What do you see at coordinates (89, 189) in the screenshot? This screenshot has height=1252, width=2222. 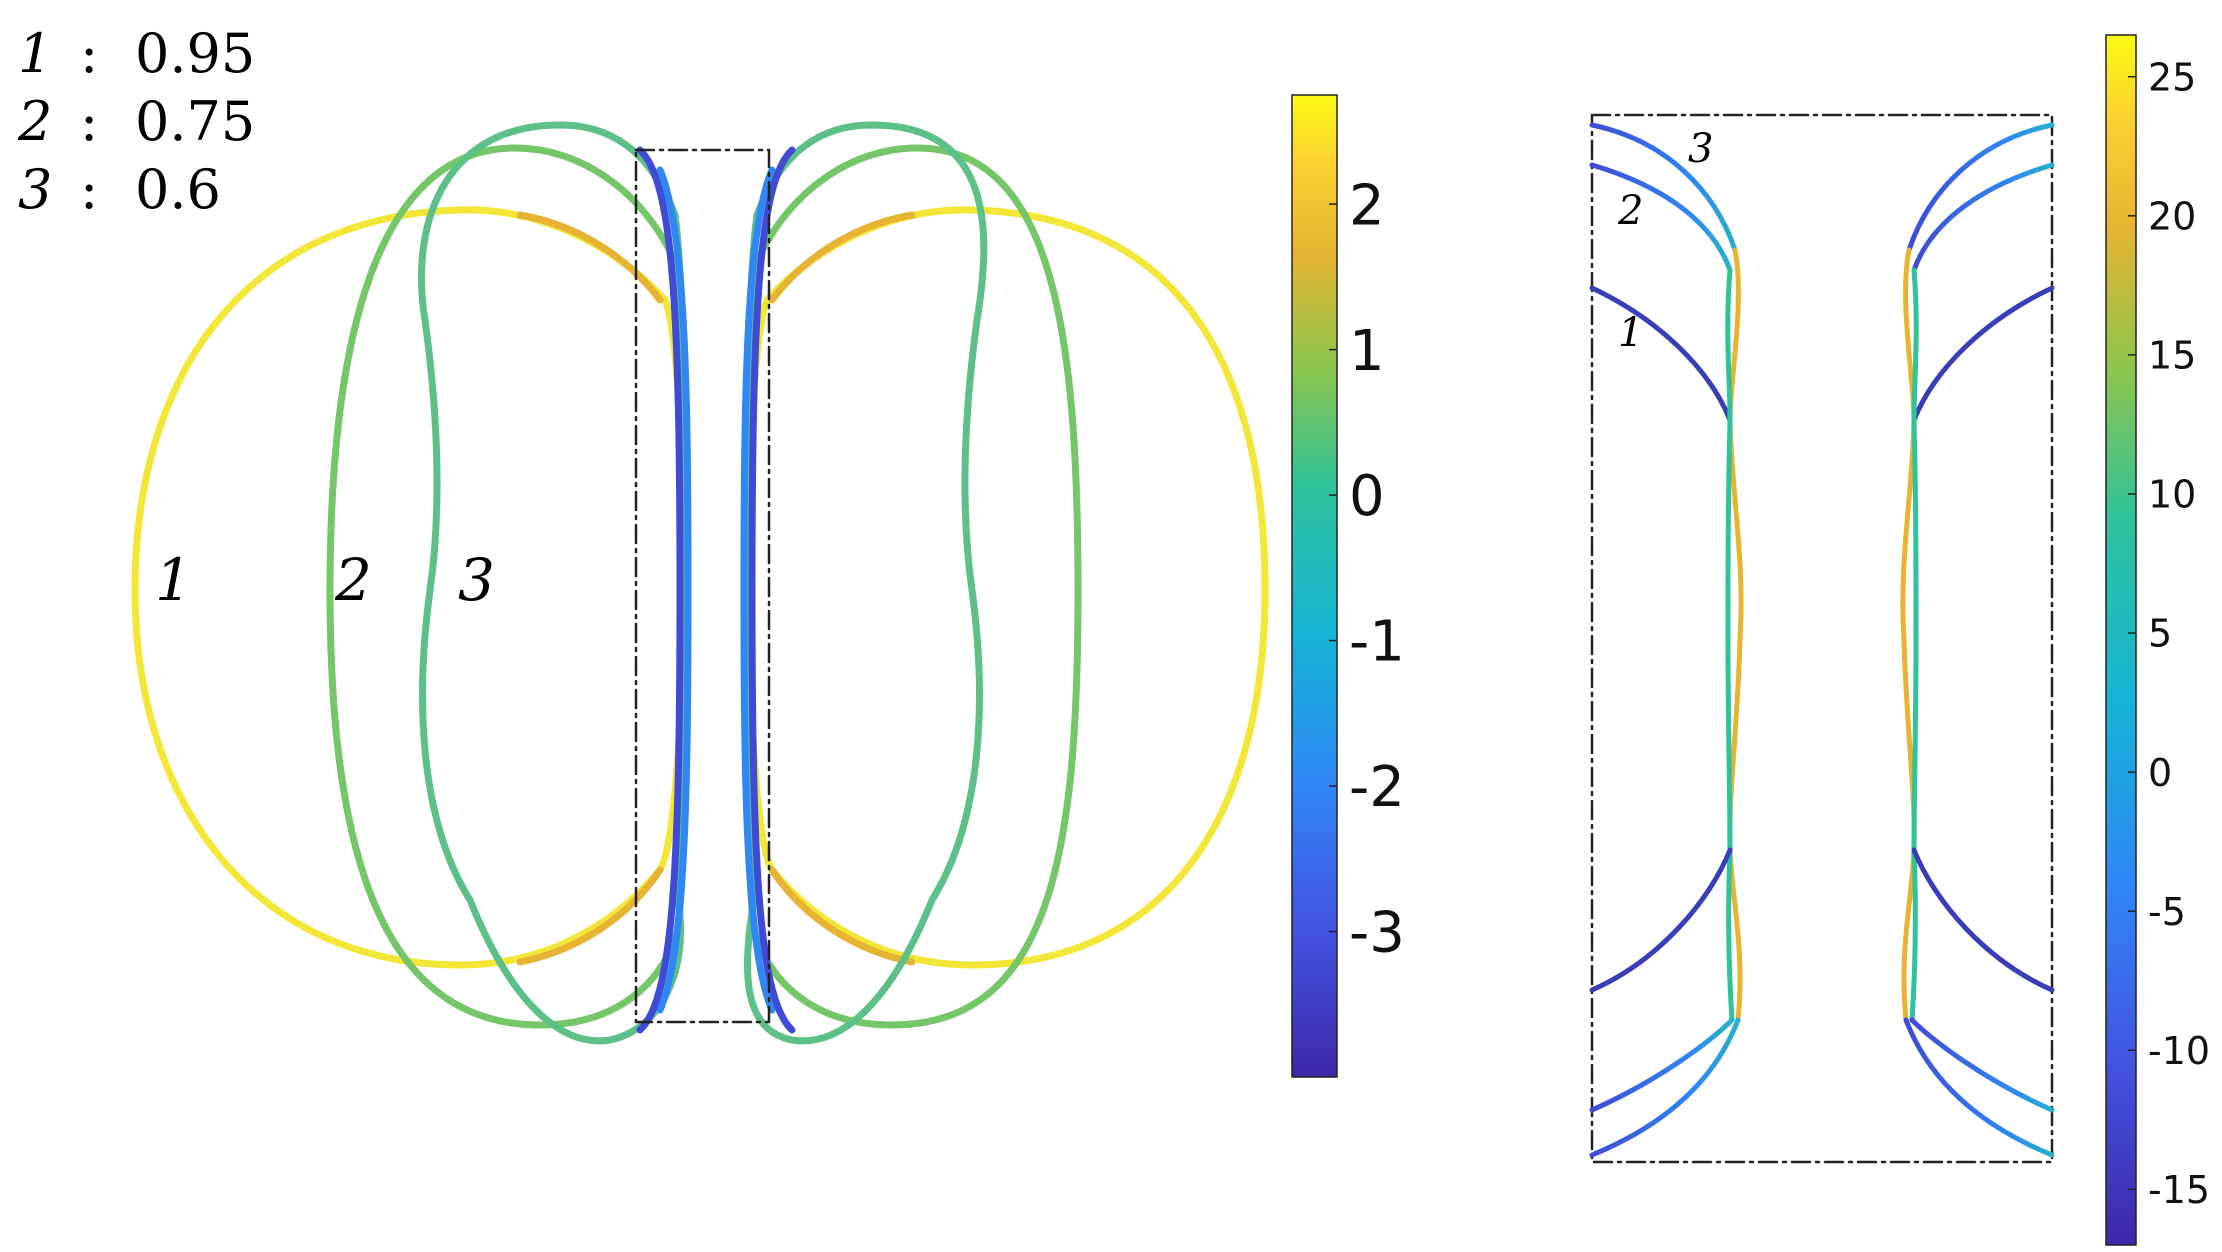 I see `legend-colon-3: :` at bounding box center [89, 189].